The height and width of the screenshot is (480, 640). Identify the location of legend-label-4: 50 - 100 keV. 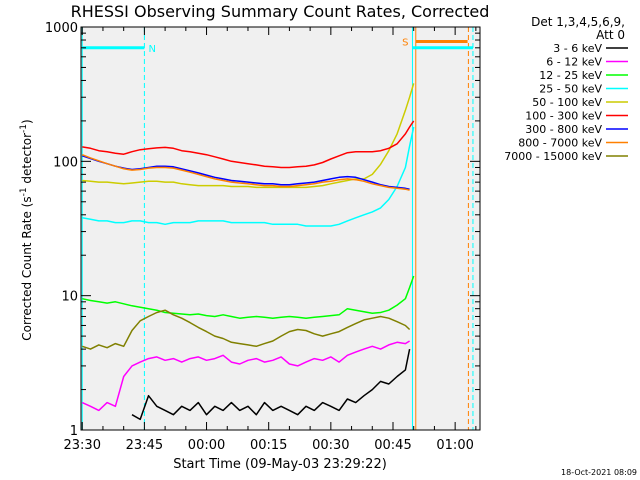
(567, 102).